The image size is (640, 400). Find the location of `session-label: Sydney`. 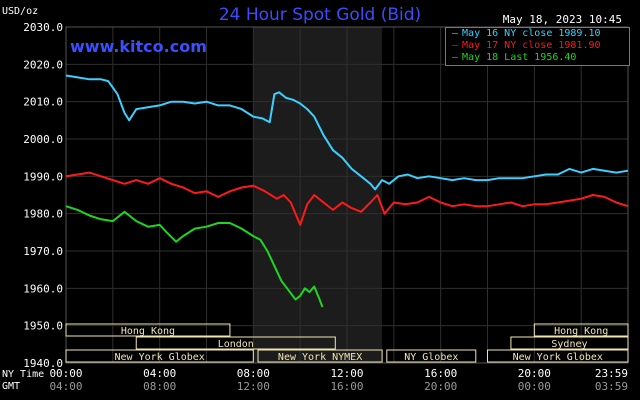

session-label: Sydney is located at coordinates (569, 344).